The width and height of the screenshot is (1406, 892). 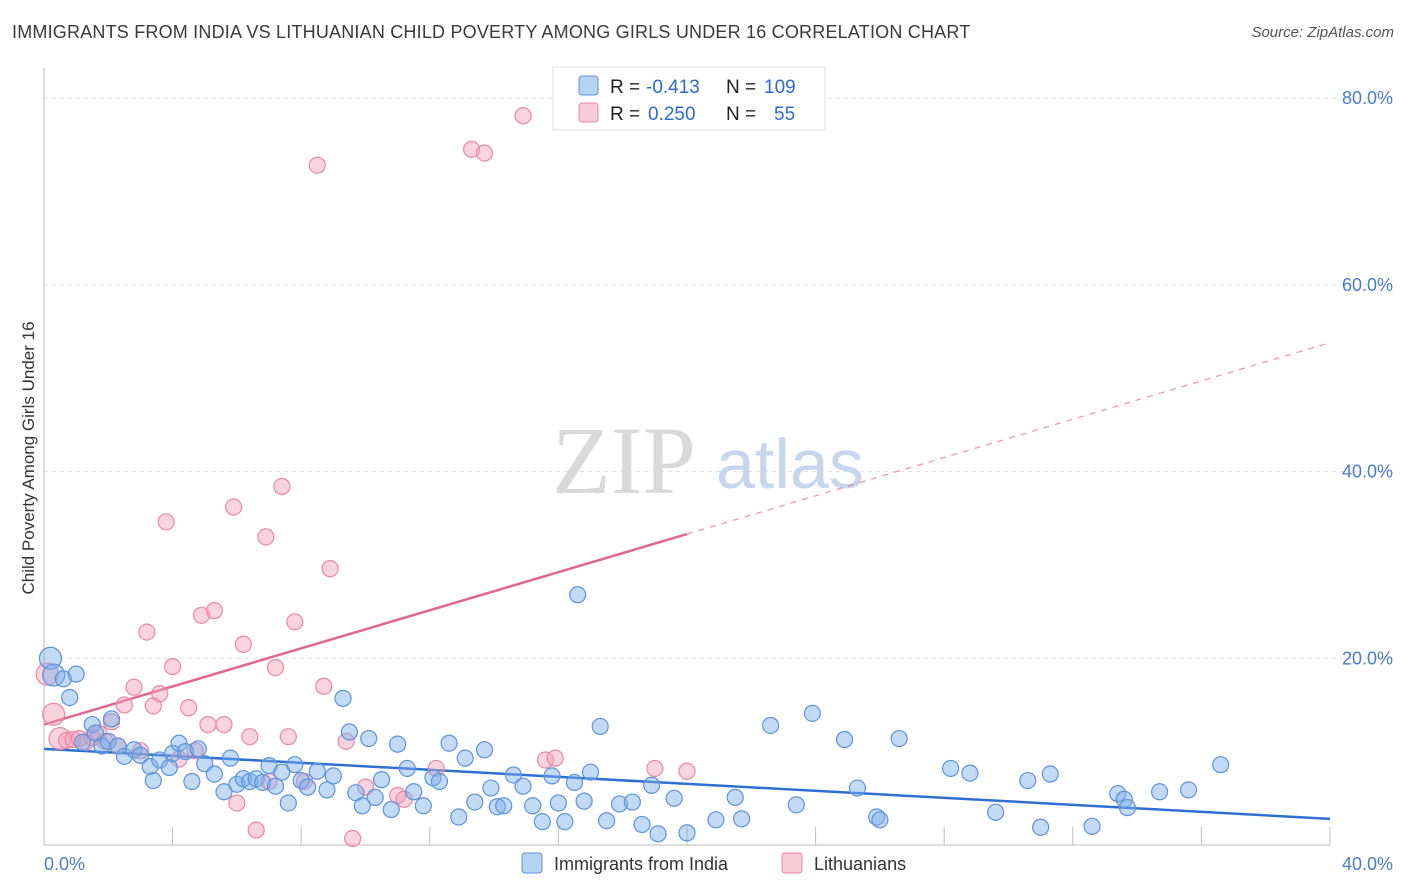 I want to click on chart-source: Source: ZipAtlas.com, so click(x=1322, y=32).